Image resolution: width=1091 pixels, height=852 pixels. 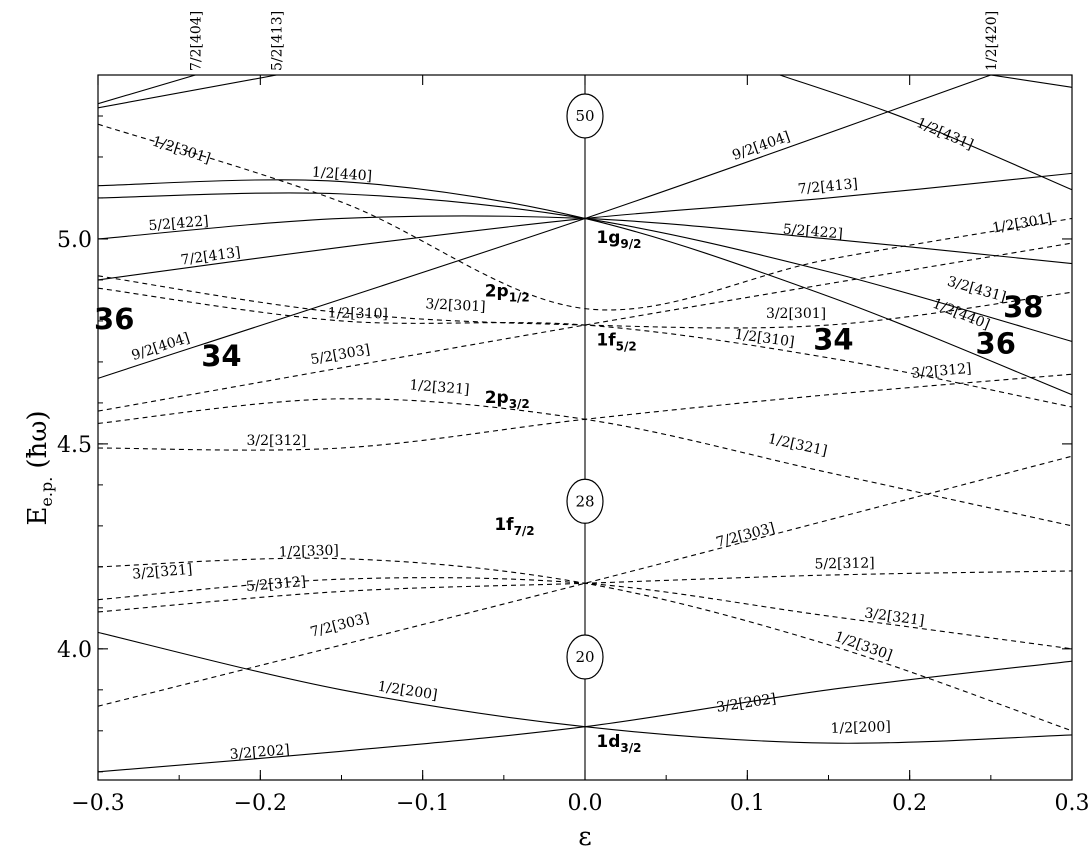 I want to click on top-orbital-label-1-2-420: 1/2[420], so click(x=992, y=41).